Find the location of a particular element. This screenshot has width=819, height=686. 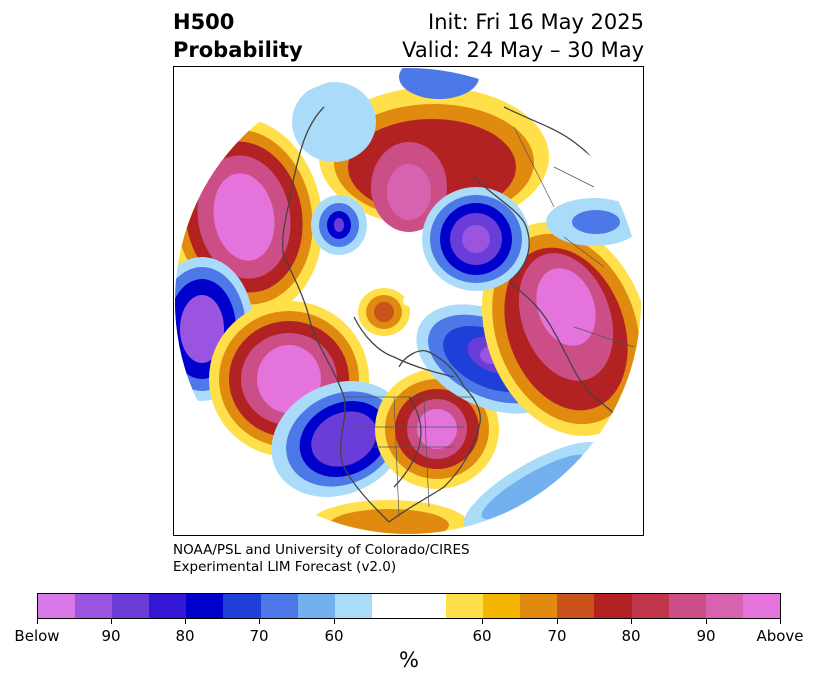

colorbar-tick-label: Below is located at coordinates (37, 636).